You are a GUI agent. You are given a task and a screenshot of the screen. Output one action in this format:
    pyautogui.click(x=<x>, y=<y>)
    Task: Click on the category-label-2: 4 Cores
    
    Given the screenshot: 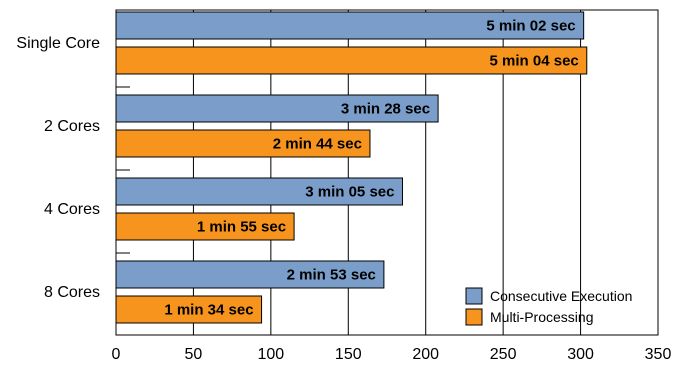 What is the action you would take?
    pyautogui.click(x=72, y=209)
    